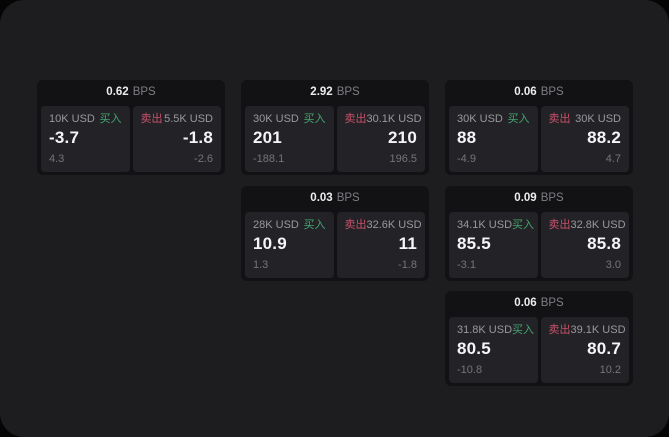  Describe the element at coordinates (72, 119) in the screenshot. I see `buy-size-label: 10K USD` at that location.